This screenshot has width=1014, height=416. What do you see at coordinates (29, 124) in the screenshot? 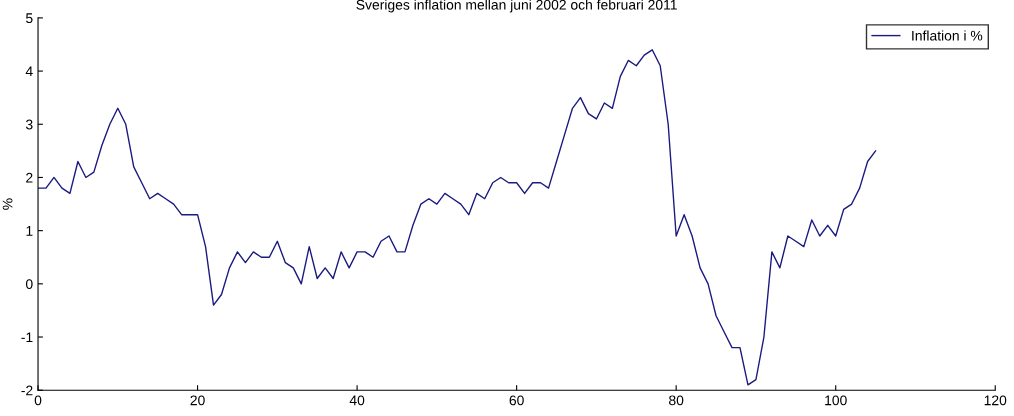
I see `y-tick-label: 3` at bounding box center [29, 124].